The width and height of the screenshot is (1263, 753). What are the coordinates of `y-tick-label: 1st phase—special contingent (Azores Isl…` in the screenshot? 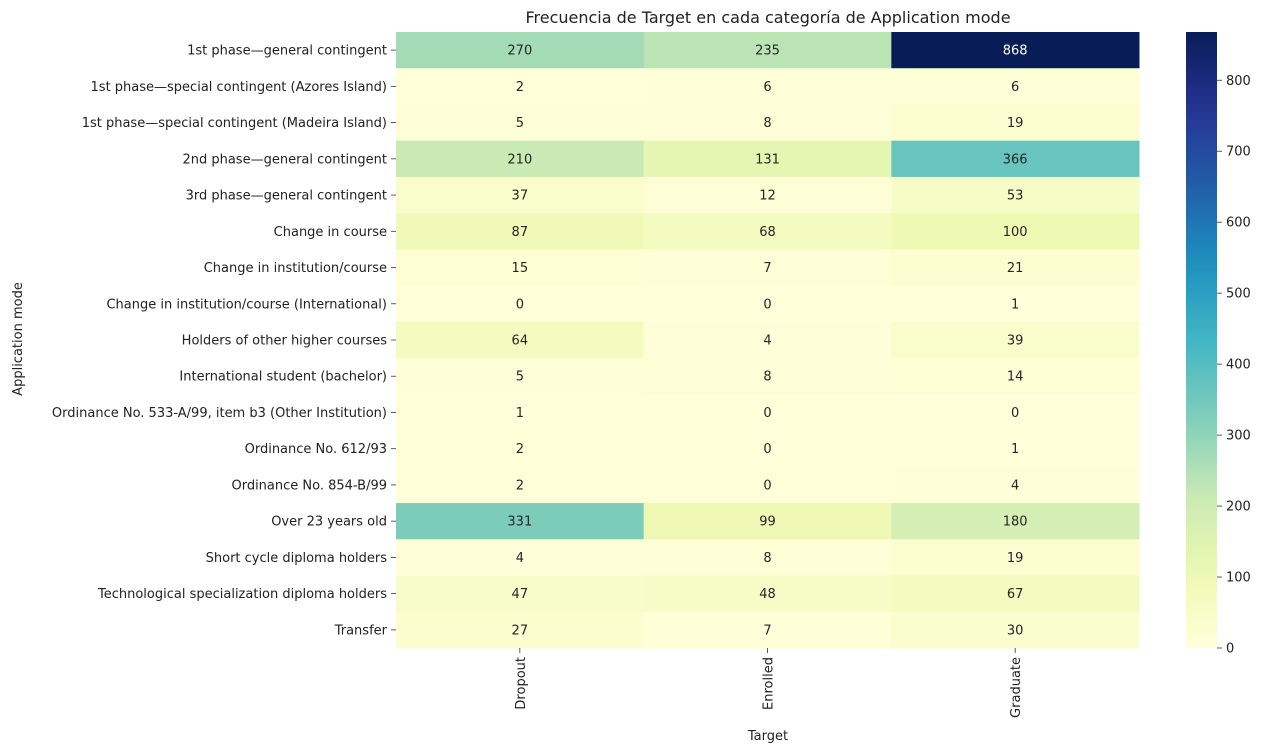 It's located at (239, 87).